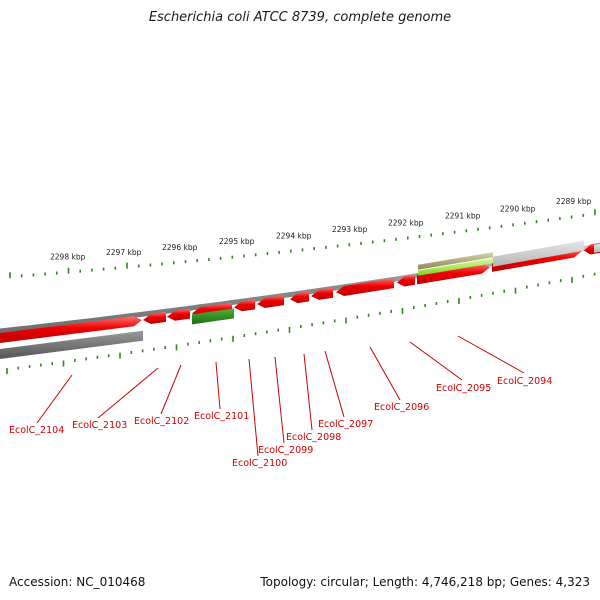 This screenshot has height=600, width=600. Describe the element at coordinates (463, 388) in the screenshot. I see `gene-label: EcolC_2095` at that location.